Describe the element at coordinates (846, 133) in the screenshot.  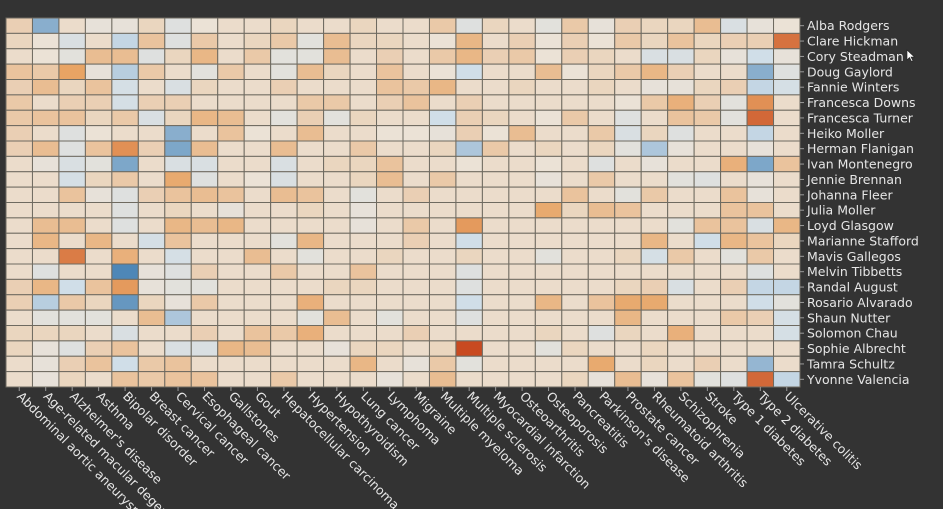
I see `row-label: Heiko Moller` at that location.